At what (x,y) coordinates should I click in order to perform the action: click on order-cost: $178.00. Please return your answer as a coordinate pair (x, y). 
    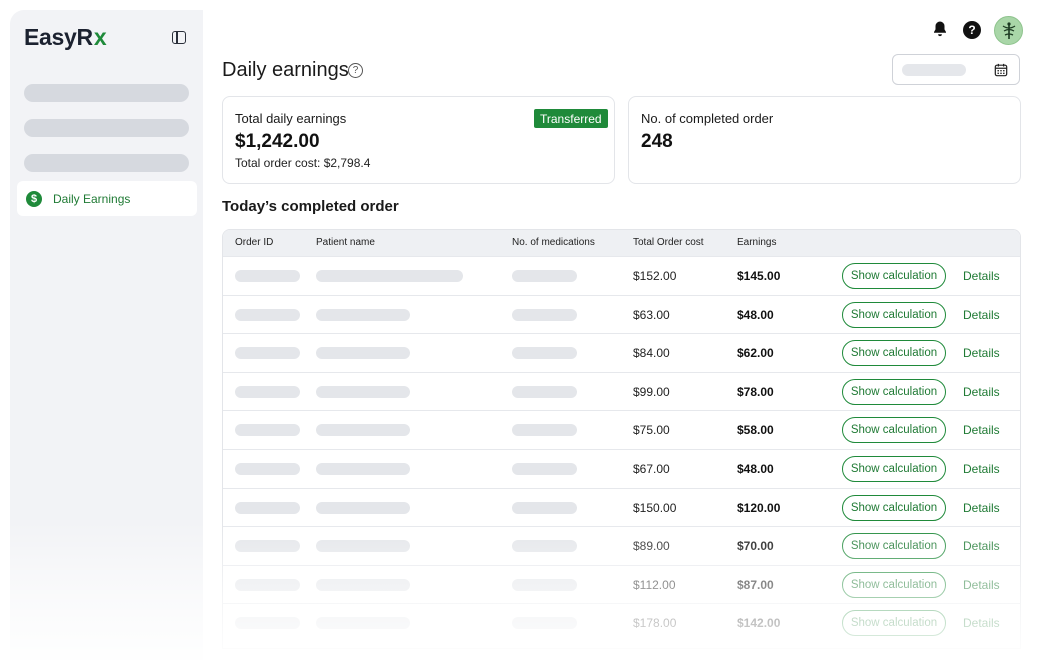
    Looking at the image, I should click on (655, 623).